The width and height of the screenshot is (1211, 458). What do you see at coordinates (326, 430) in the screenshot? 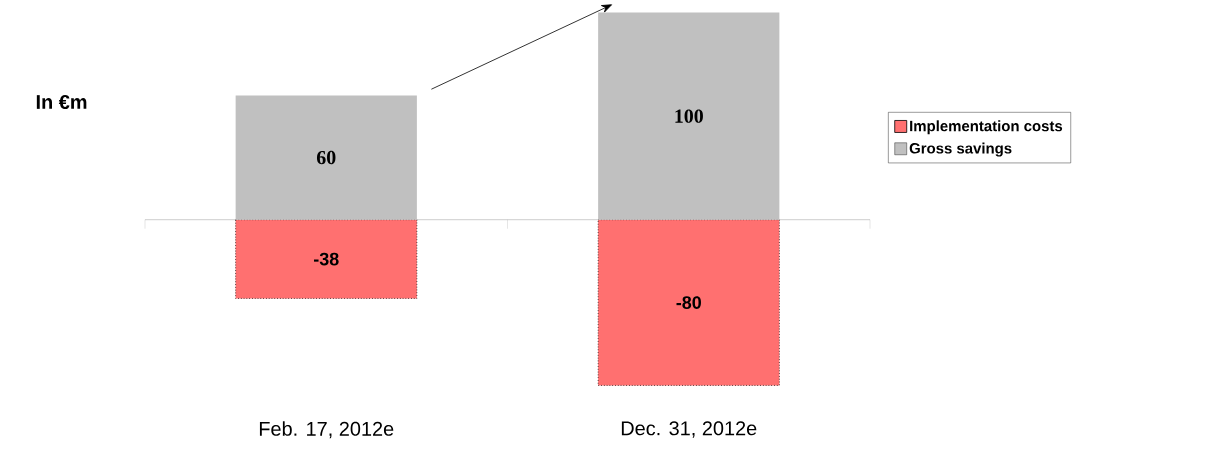
I see `x-tick-label: Feb. 17, 2012e` at bounding box center [326, 430].